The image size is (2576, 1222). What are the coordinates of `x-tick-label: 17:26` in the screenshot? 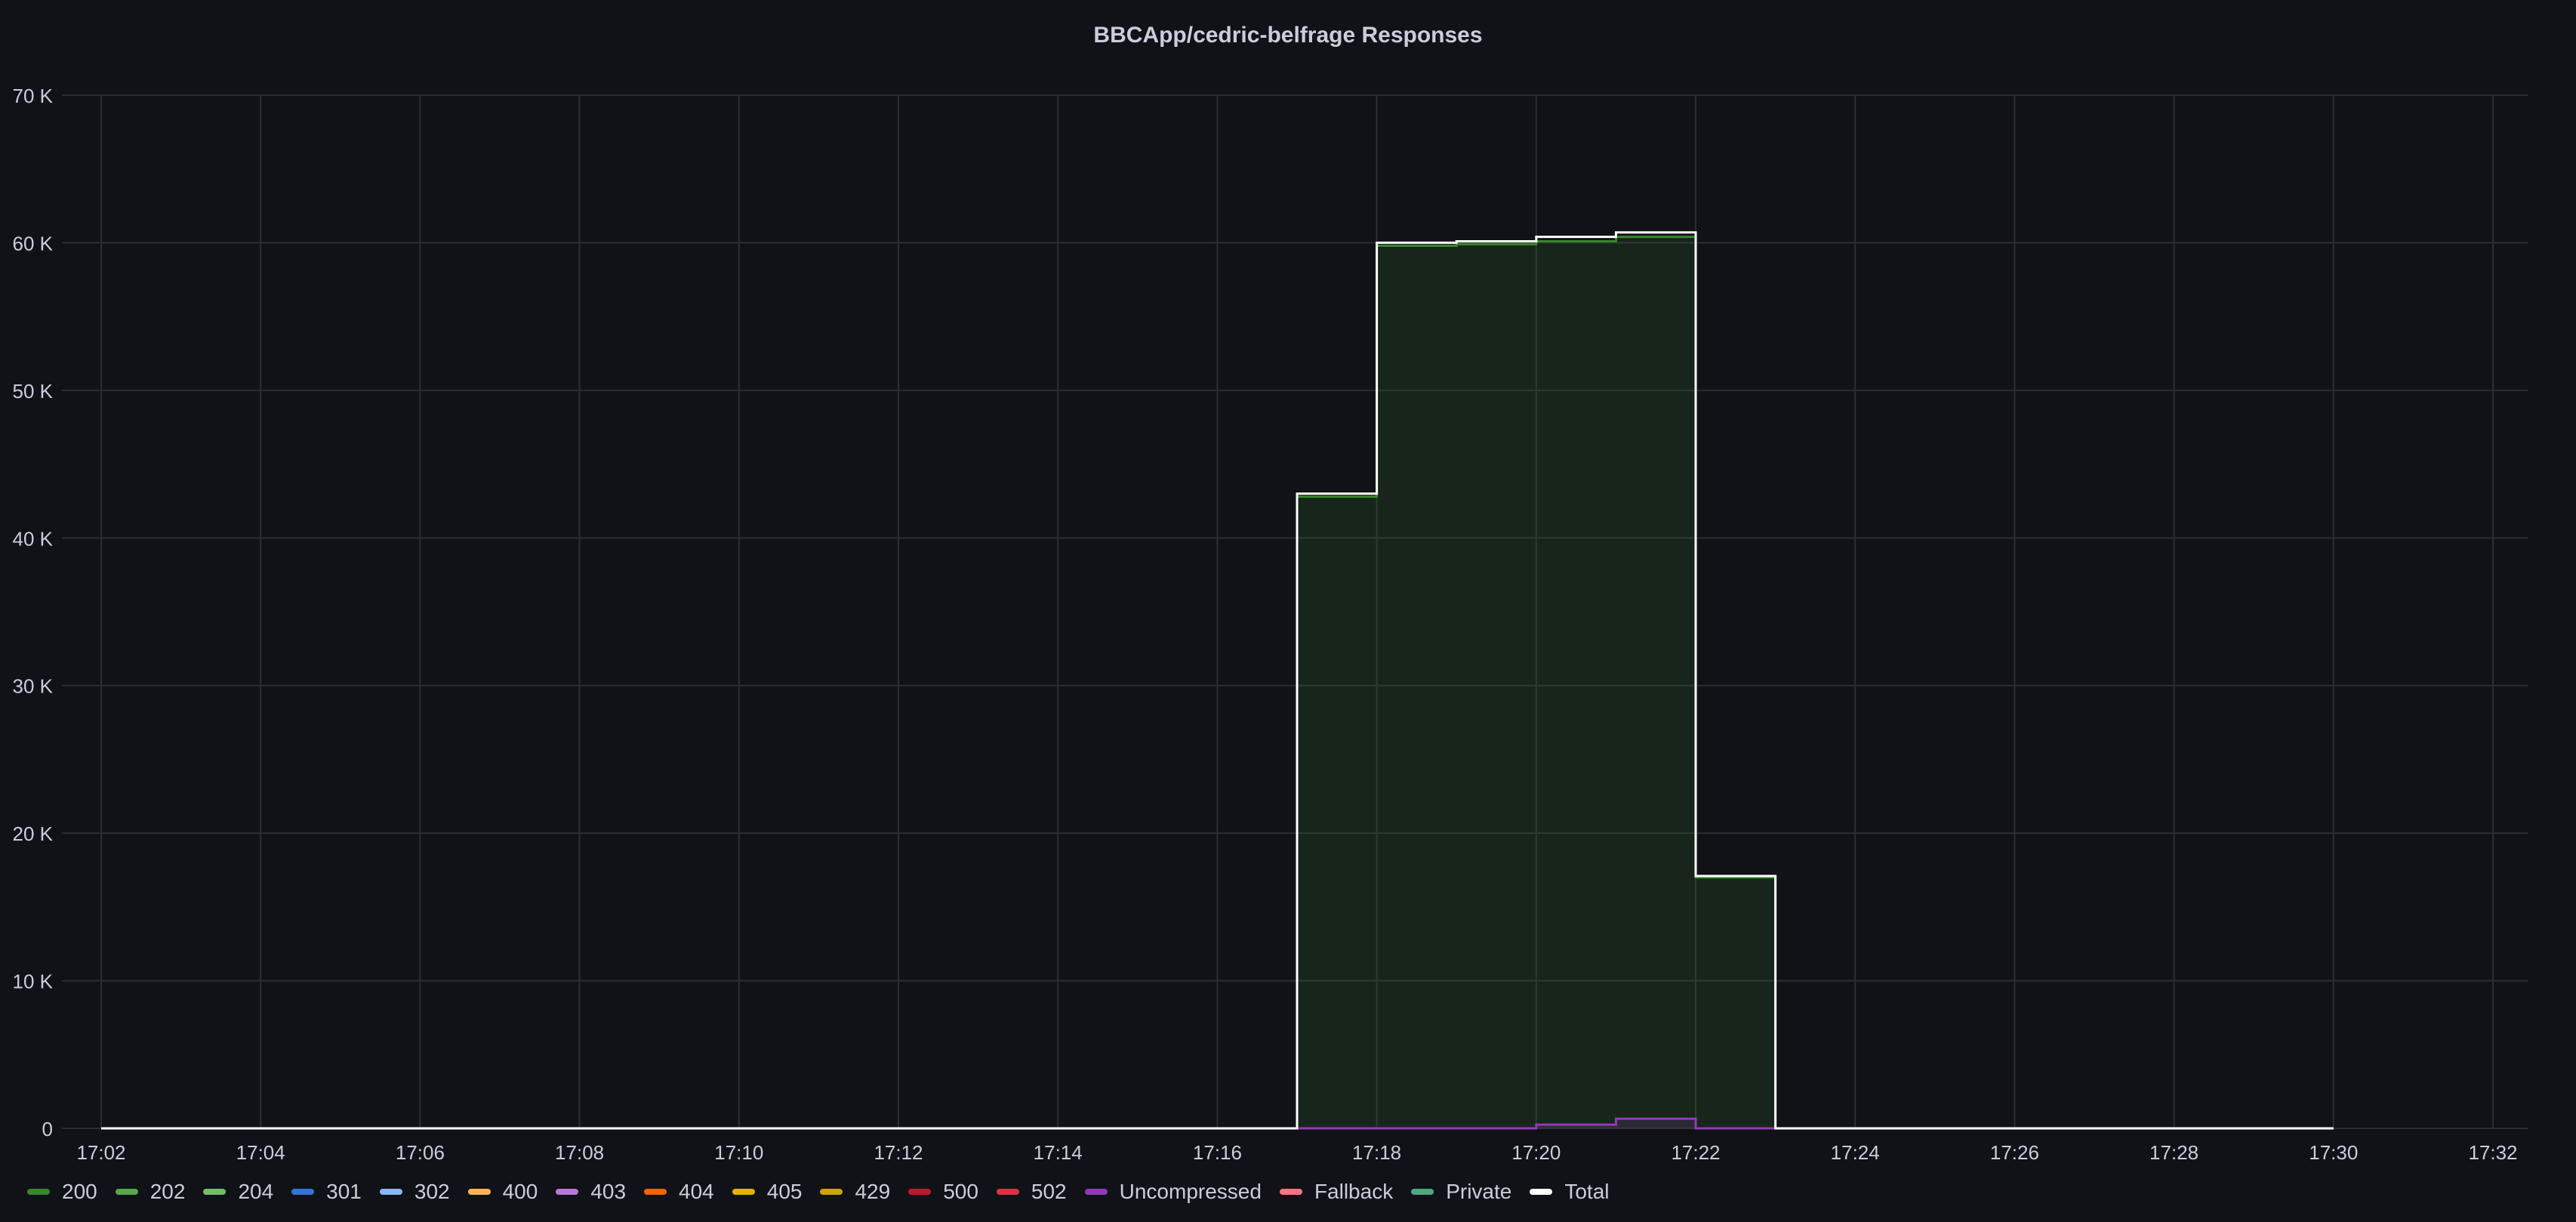 It's located at (2014, 1152).